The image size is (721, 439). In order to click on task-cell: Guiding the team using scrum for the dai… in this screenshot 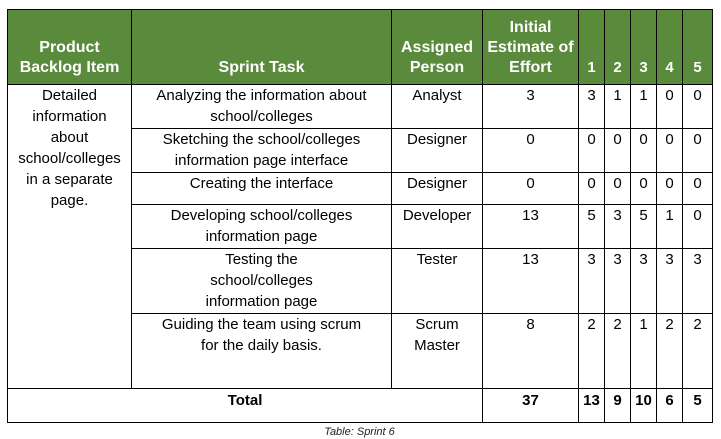, I will do `click(261, 351)`.